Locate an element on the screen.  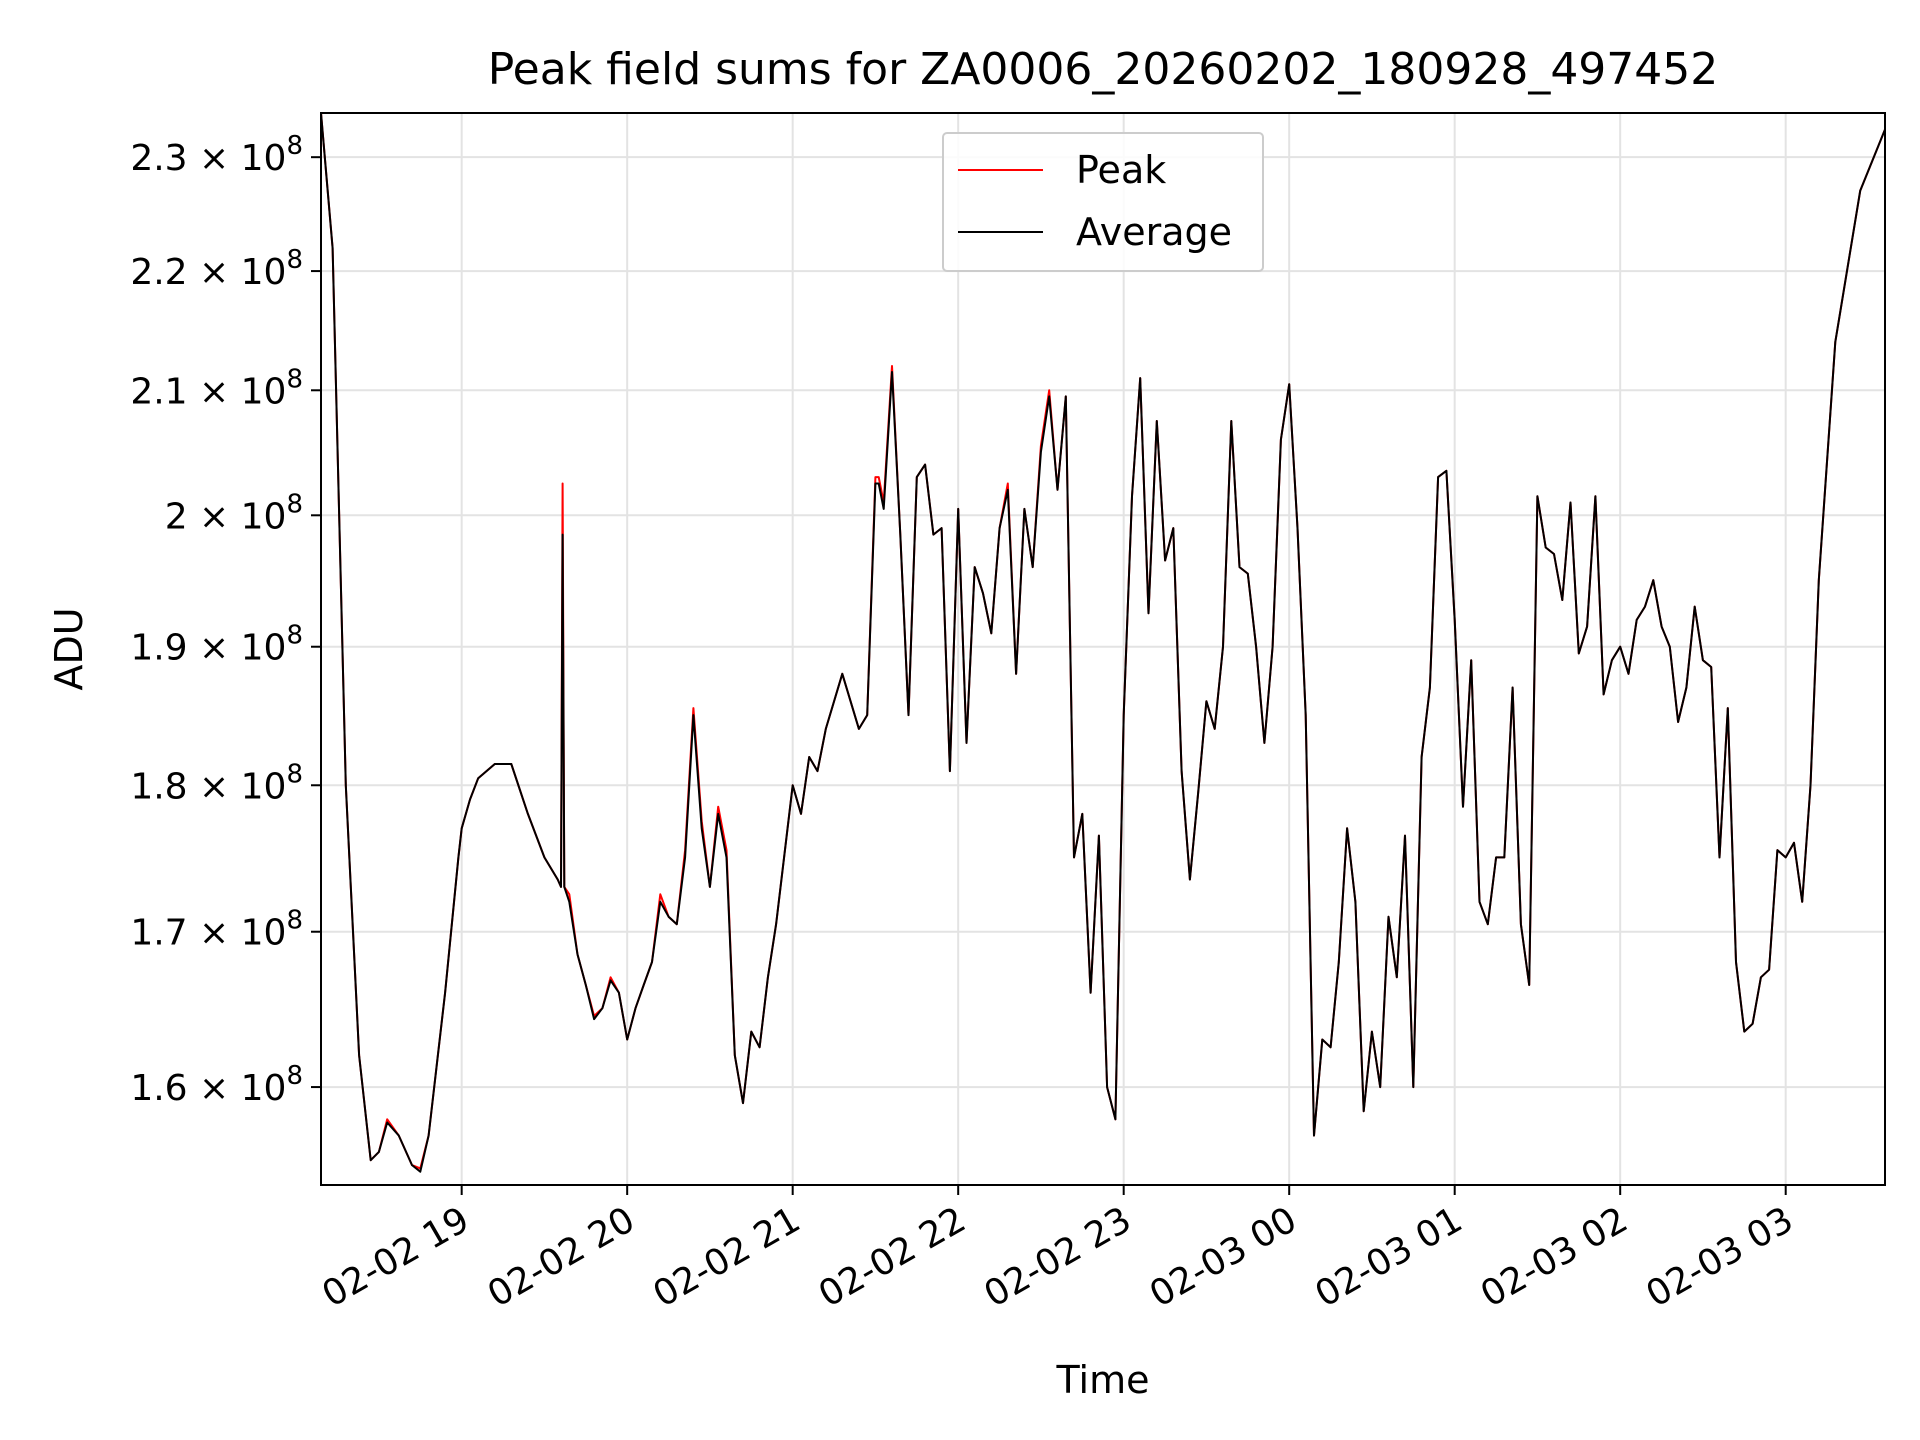
y-tick-mantissa: 1.7 is located at coordinates (158, 933).